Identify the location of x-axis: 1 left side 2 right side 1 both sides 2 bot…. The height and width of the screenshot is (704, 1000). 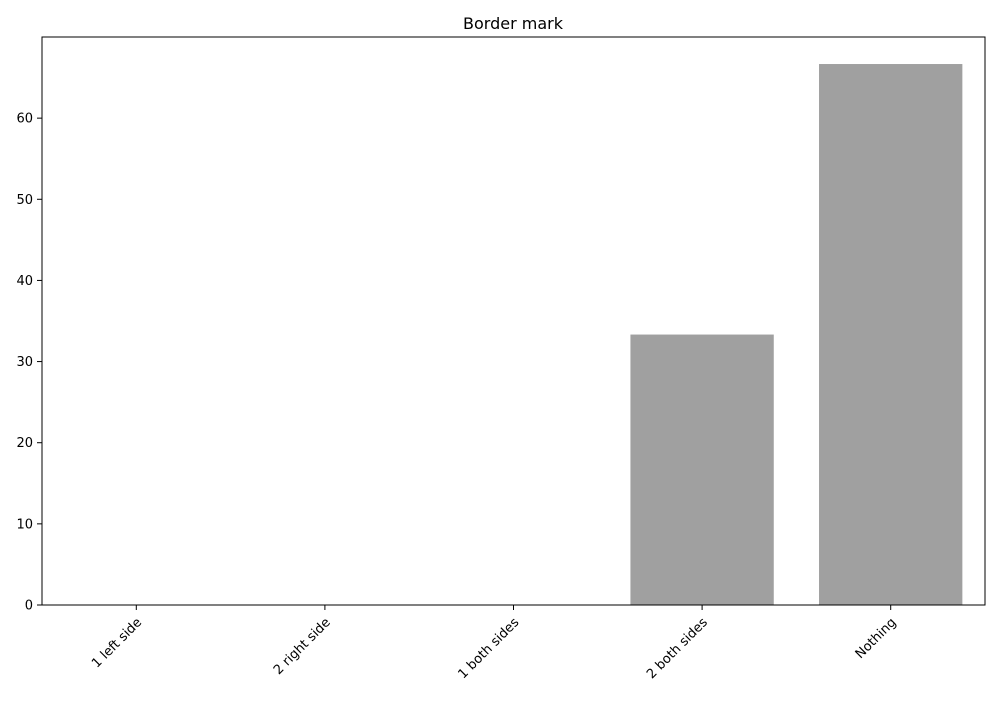
(494, 643).